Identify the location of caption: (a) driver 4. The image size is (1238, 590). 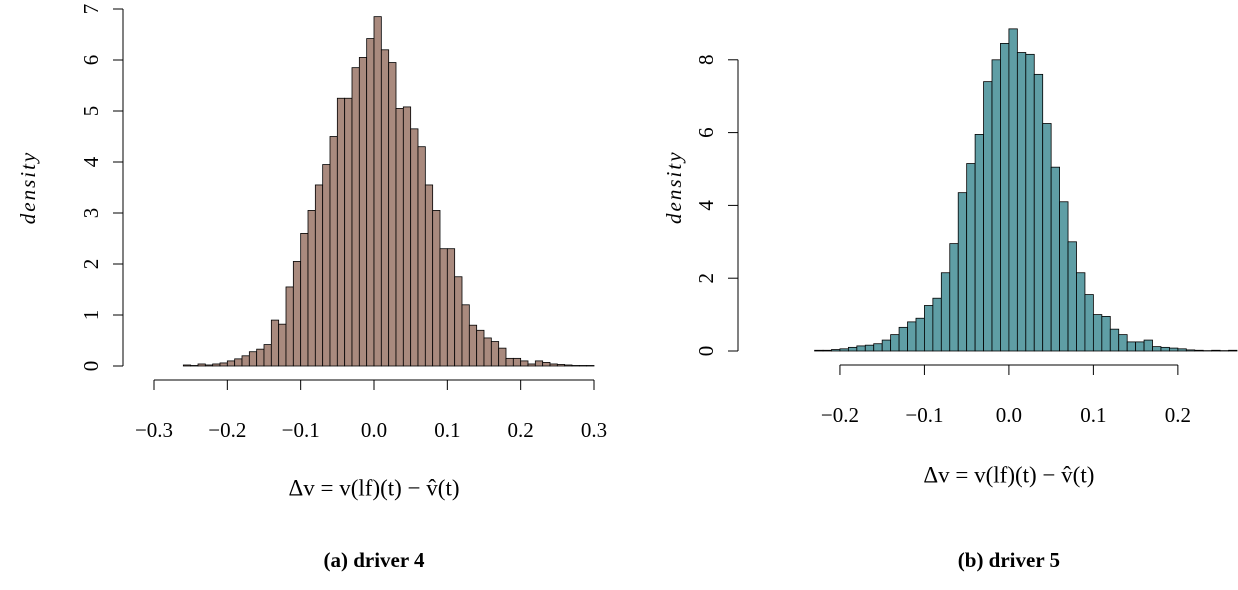
(374, 560).